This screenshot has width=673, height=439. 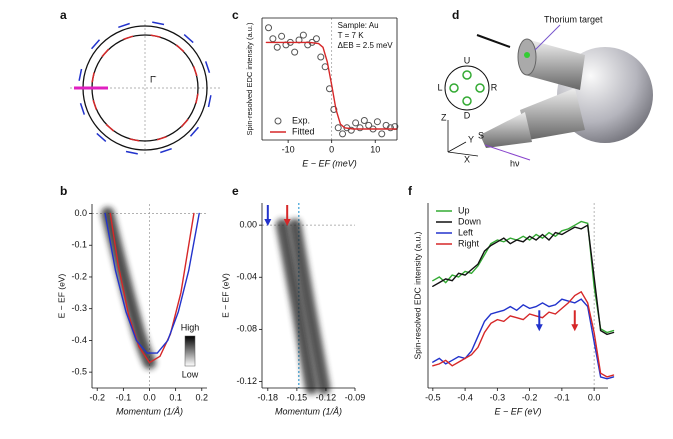 I want to click on dir-label: L, so click(x=439, y=87).